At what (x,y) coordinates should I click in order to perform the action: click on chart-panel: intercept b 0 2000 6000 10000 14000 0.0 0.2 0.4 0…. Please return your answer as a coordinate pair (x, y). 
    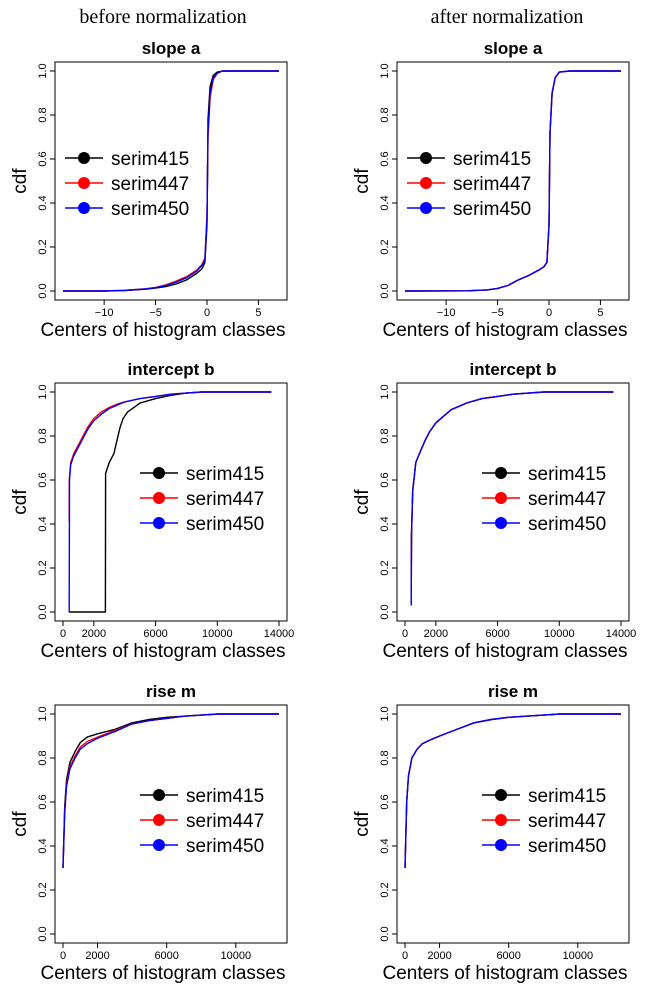
    Looking at the image, I should click on (494, 511).